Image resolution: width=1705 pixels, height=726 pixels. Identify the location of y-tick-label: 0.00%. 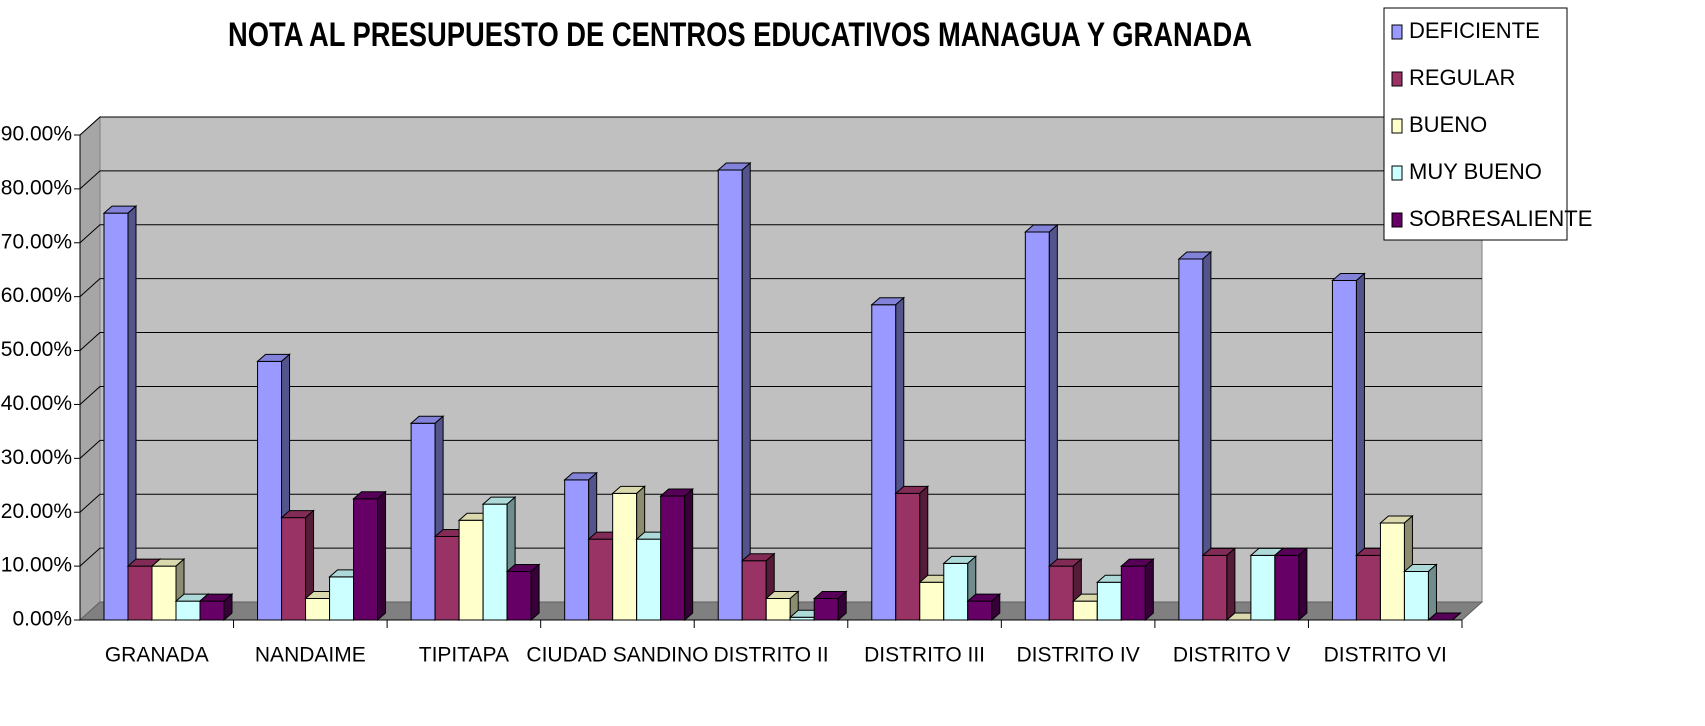
(42, 619).